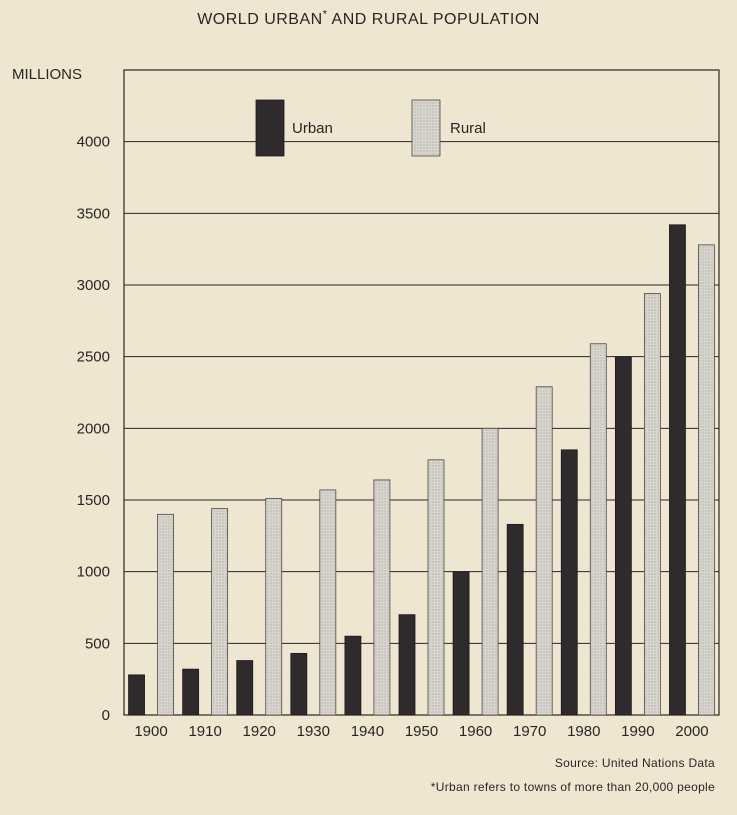  I want to click on y-tick-label: 0, so click(106, 715).